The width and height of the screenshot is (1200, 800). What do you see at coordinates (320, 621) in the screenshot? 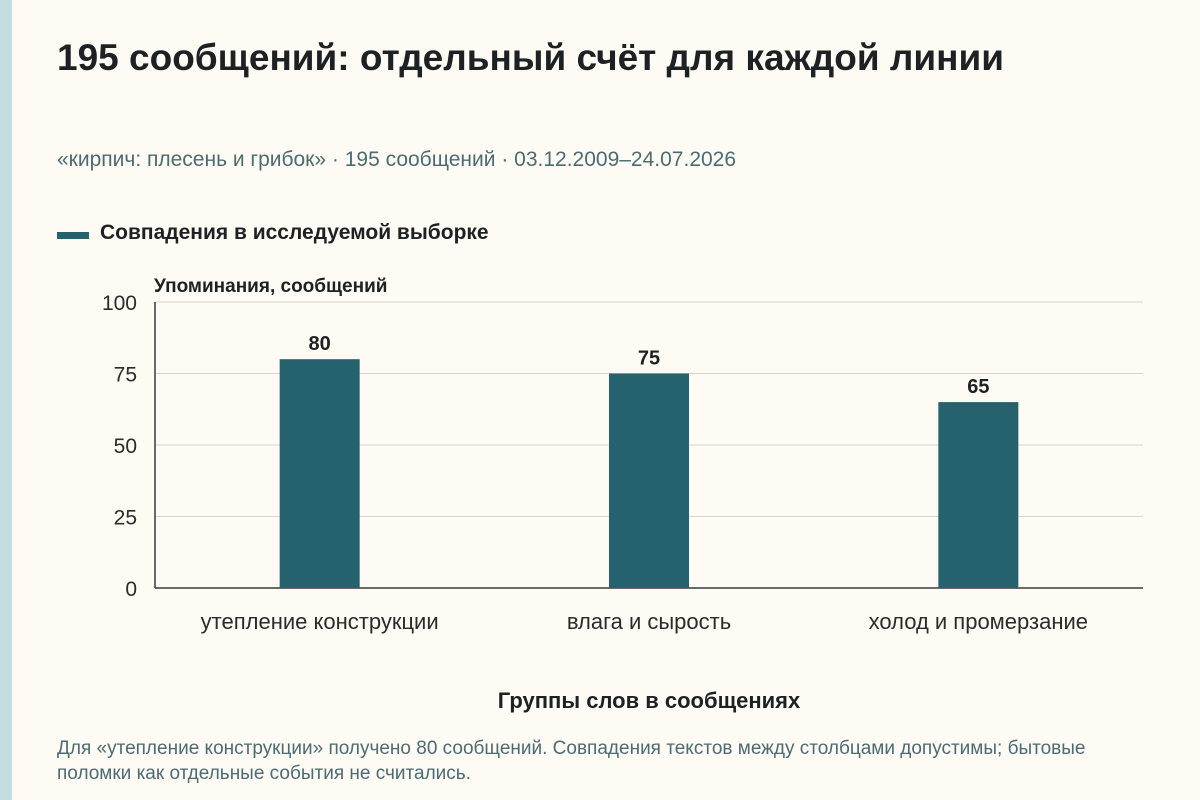
I see `x-tick-label: утепление конструкции` at bounding box center [320, 621].